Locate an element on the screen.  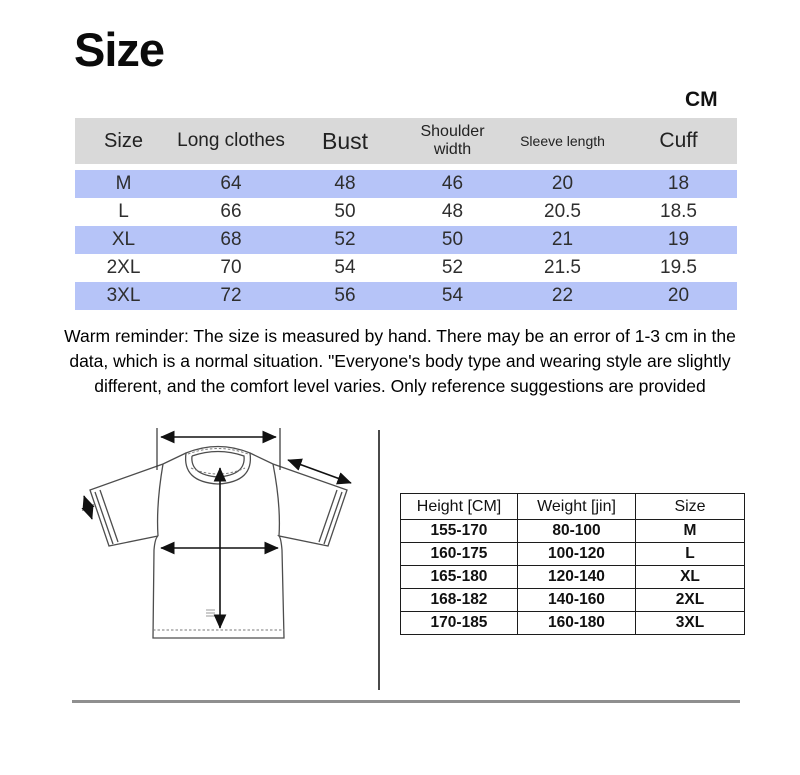
header-long-clothes: Long clothes is located at coordinates (231, 140).